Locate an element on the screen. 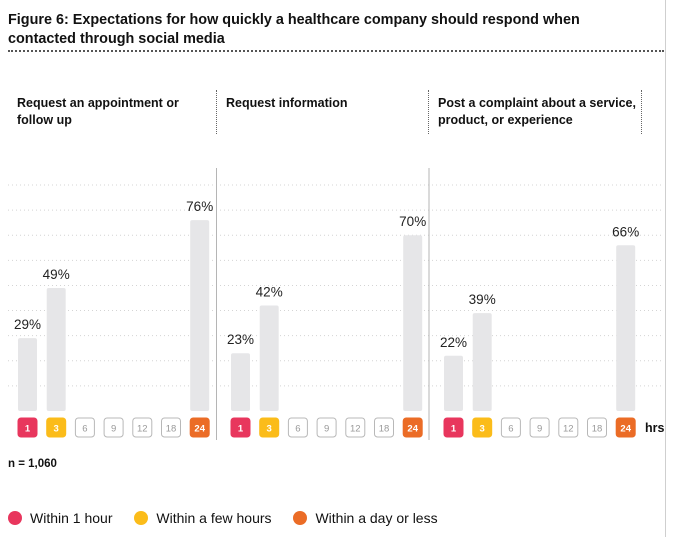 Image resolution: width=674 pixels, height=537 pixels. data-label: 23% is located at coordinates (240, 339).